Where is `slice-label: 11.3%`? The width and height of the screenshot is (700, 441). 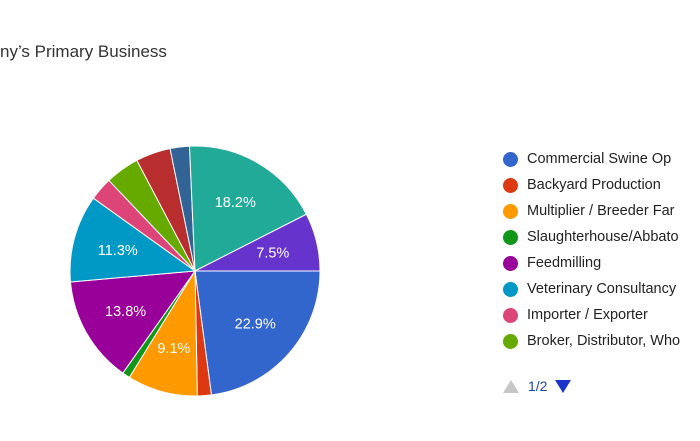
slice-label: 11.3% is located at coordinates (118, 251).